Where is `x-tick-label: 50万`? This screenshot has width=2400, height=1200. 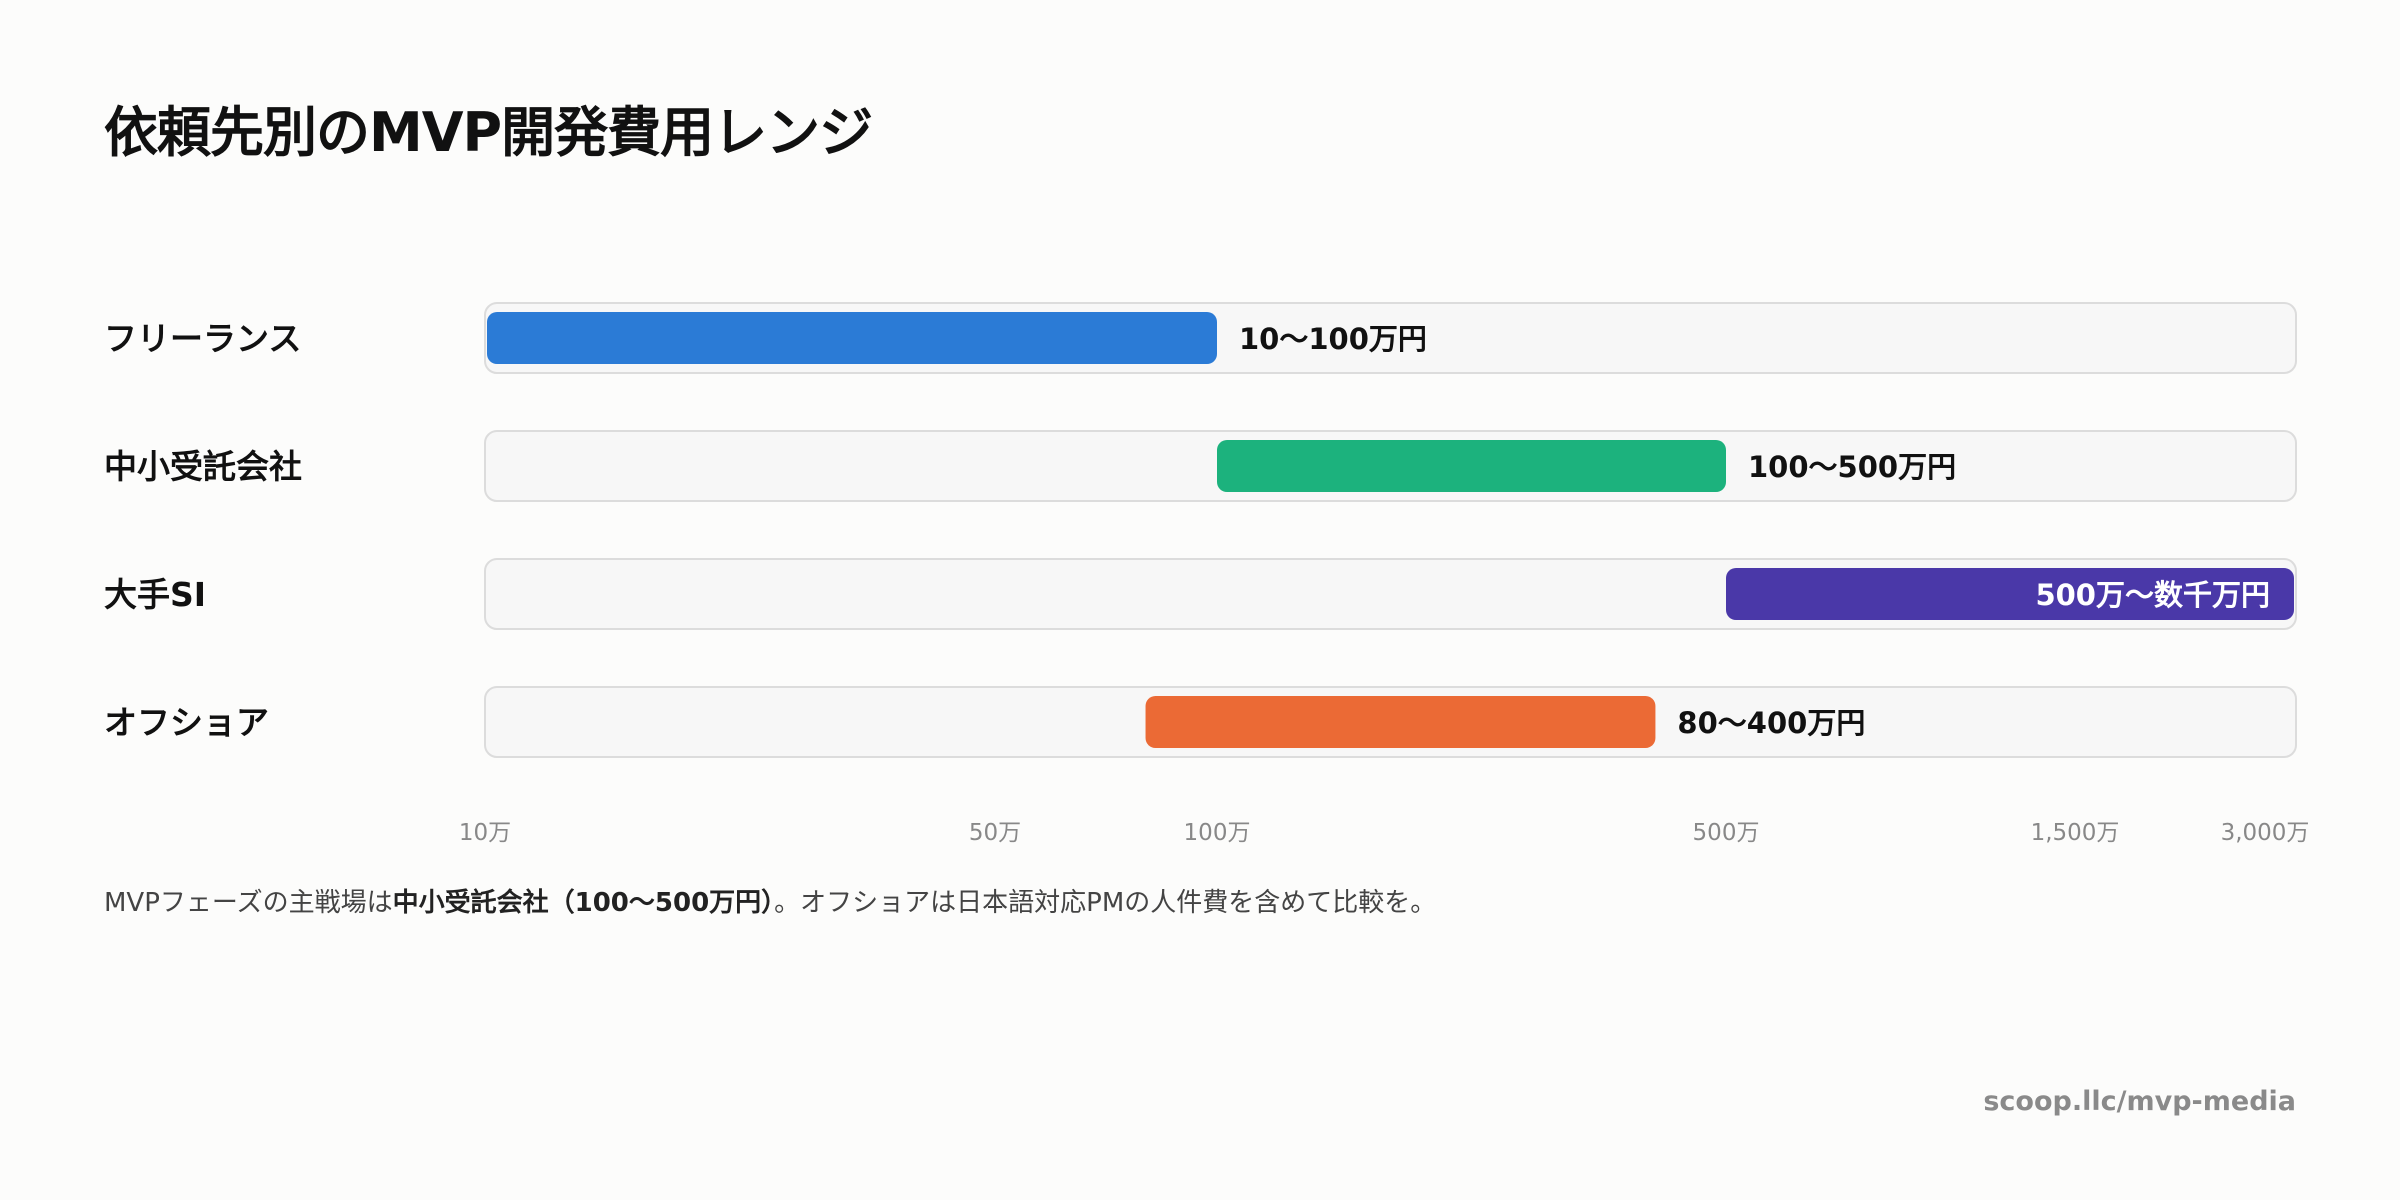 x-tick-label: 50万 is located at coordinates (995, 833).